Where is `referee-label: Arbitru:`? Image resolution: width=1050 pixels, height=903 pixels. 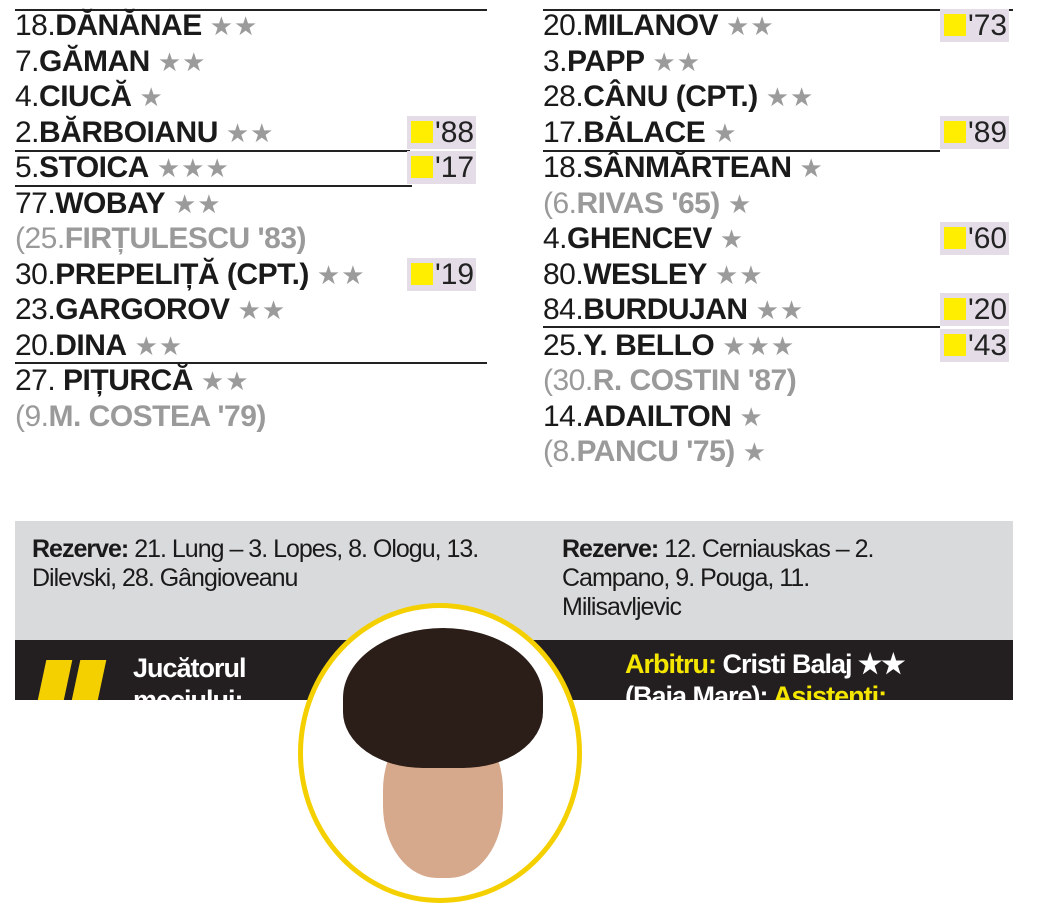 referee-label: Arbitru: is located at coordinates (671, 664).